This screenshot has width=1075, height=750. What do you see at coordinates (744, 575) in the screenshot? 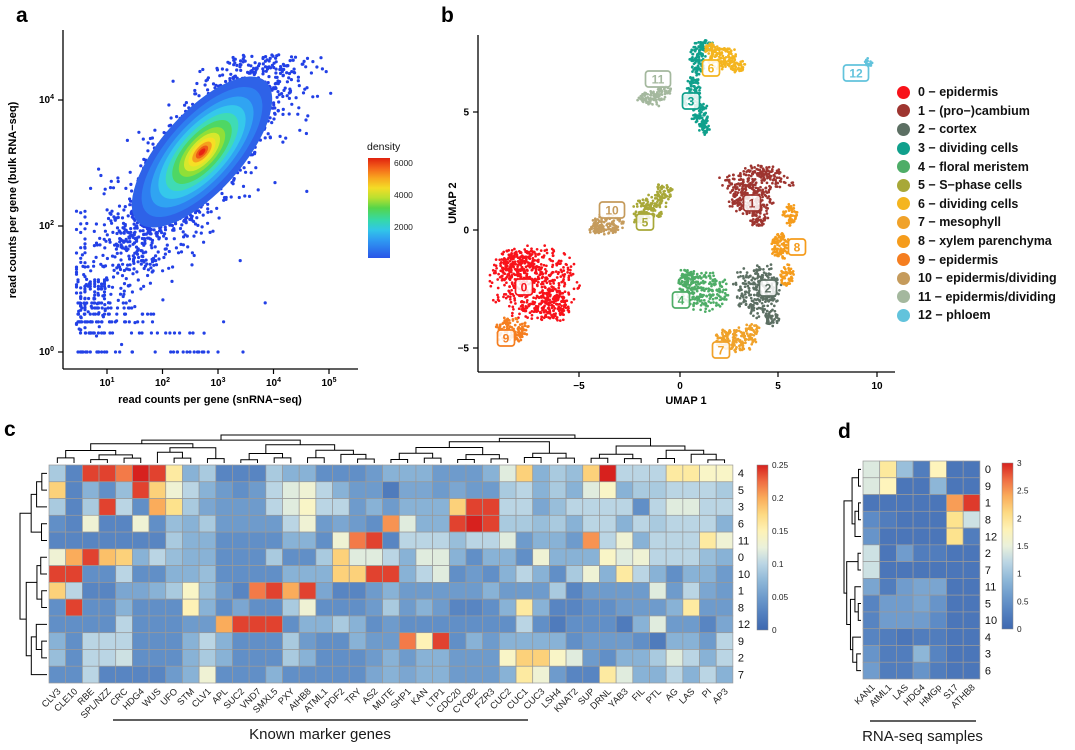
I see `row-label-10: 10` at bounding box center [744, 575].